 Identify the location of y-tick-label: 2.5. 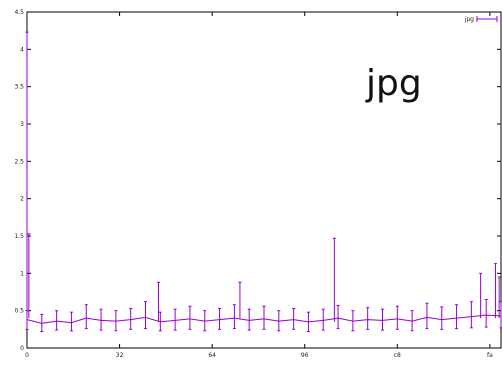
(19, 161).